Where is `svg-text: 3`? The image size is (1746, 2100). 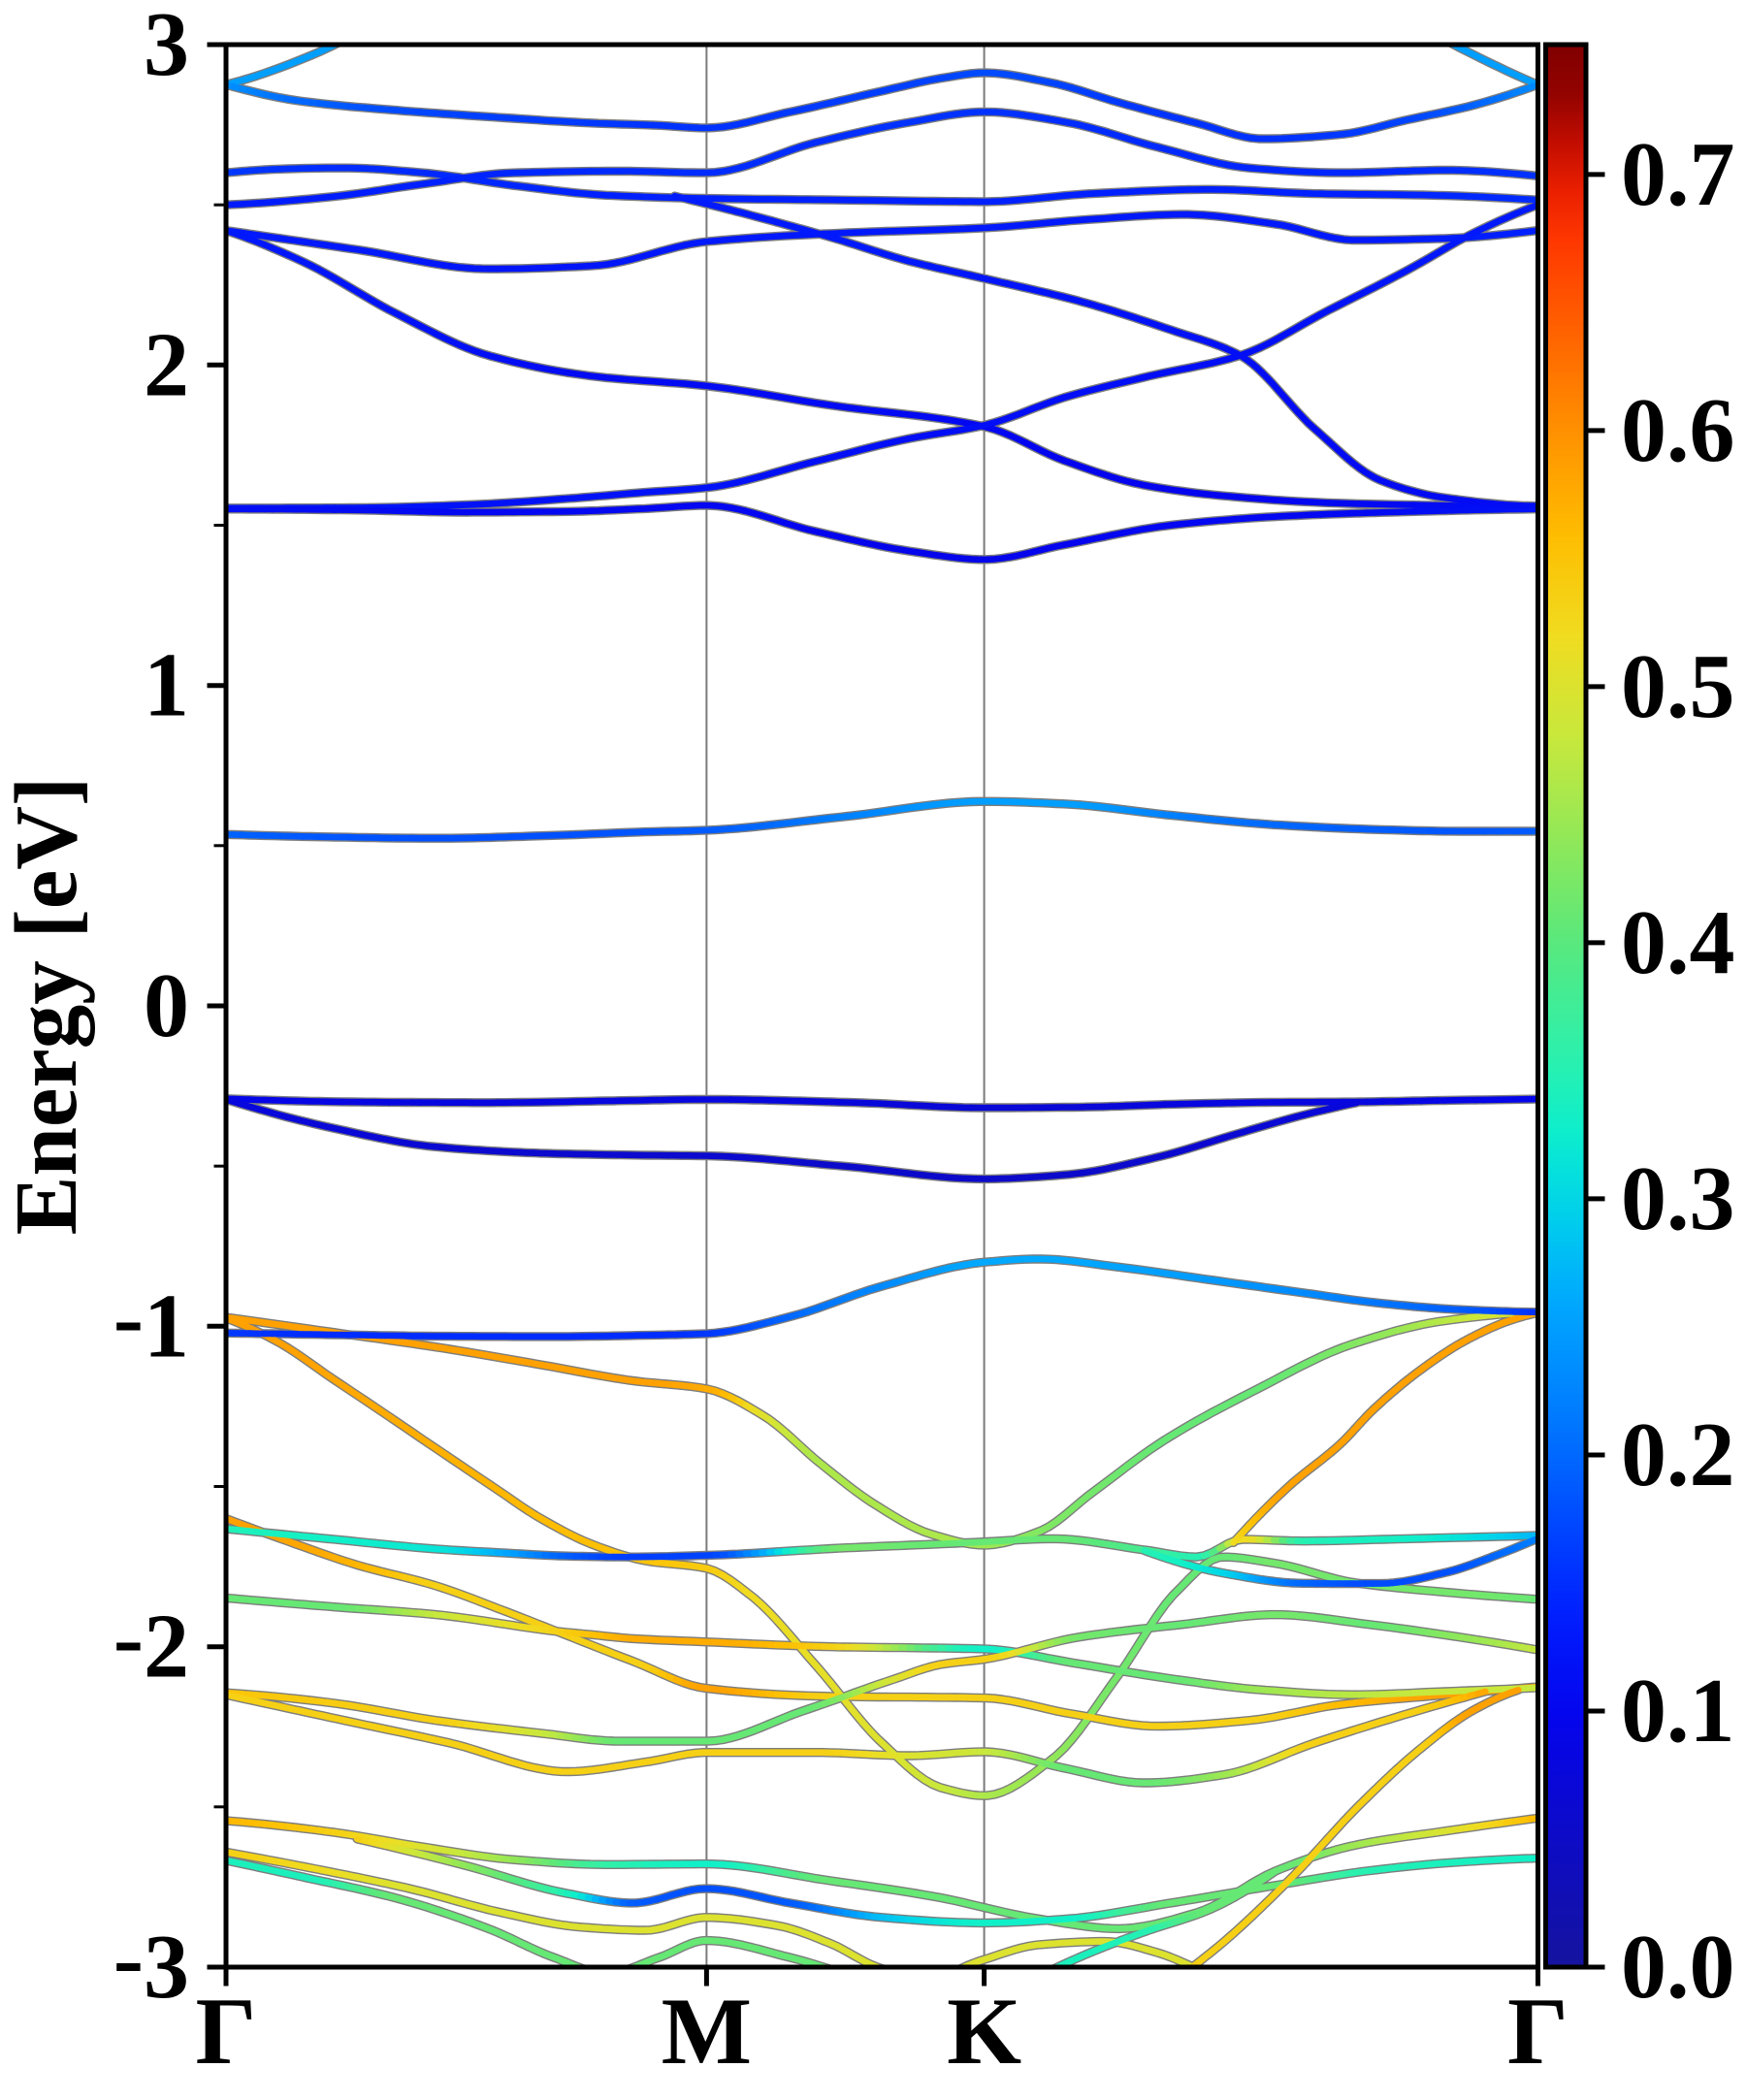
svg-text: 3 is located at coordinates (166, 47).